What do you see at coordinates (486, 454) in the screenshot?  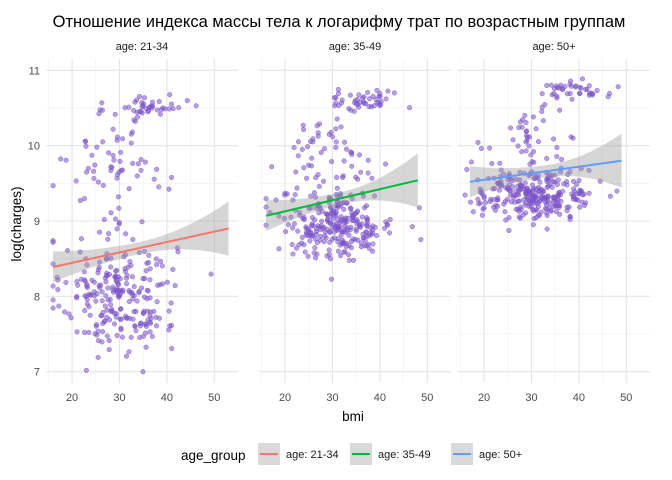 I see `legend-item: age: 50+` at bounding box center [486, 454].